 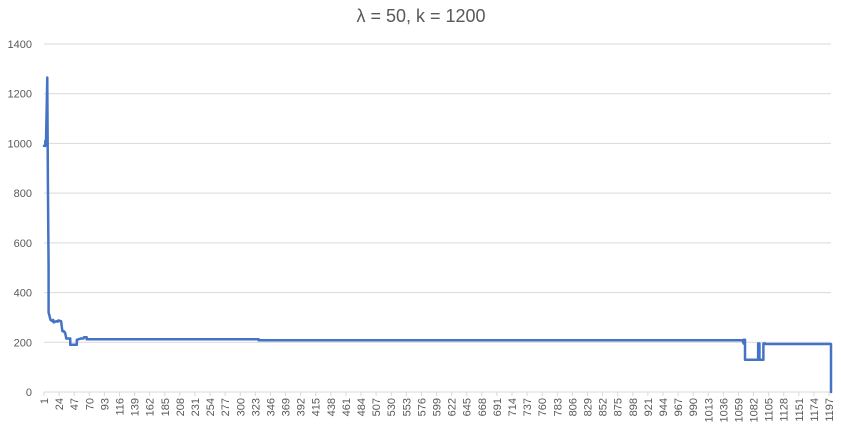 I want to click on x-tick-label: 139, so click(x=136, y=407).